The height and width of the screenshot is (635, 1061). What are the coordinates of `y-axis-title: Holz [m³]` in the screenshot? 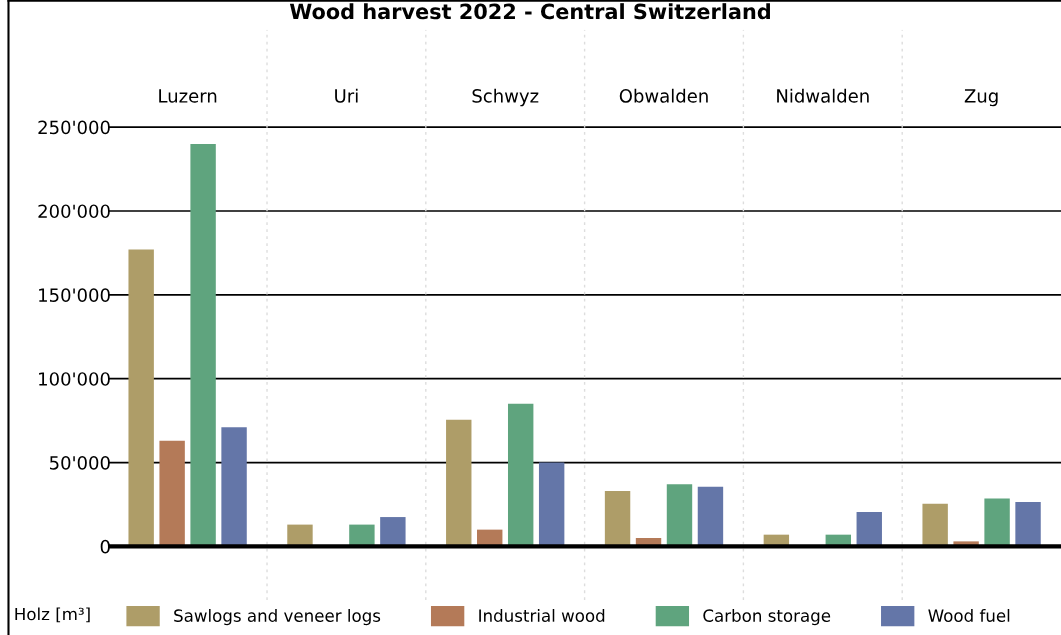 It's located at (52, 615).